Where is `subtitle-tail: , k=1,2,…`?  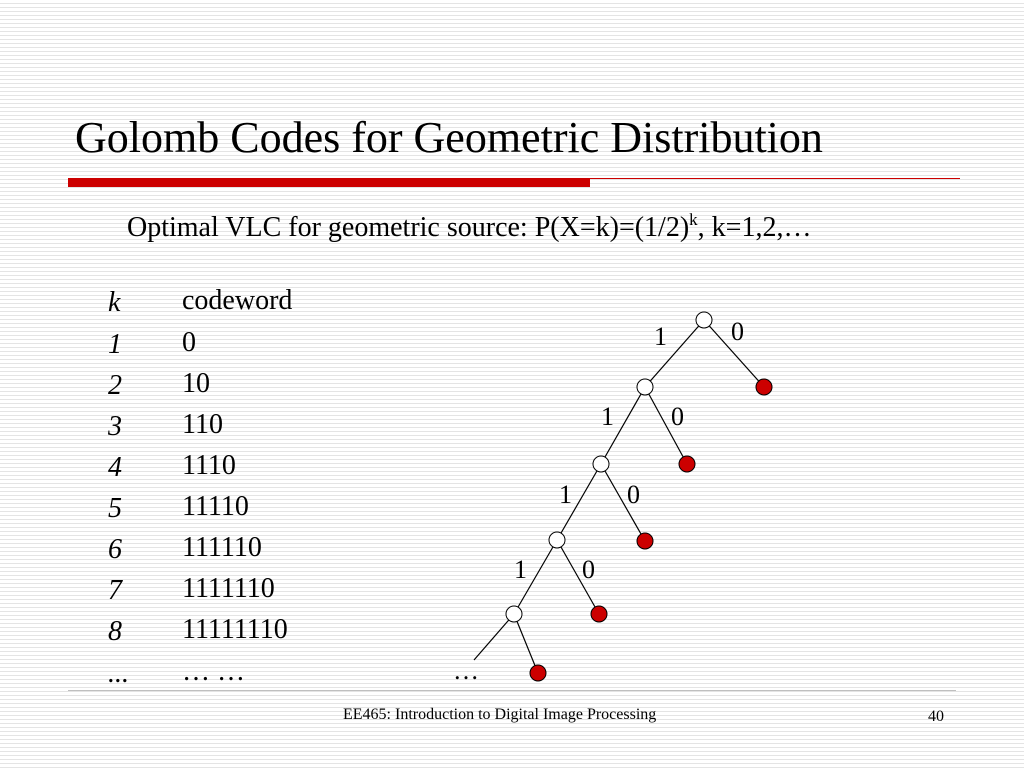
subtitle-tail: , k=1,2,… is located at coordinates (754, 227).